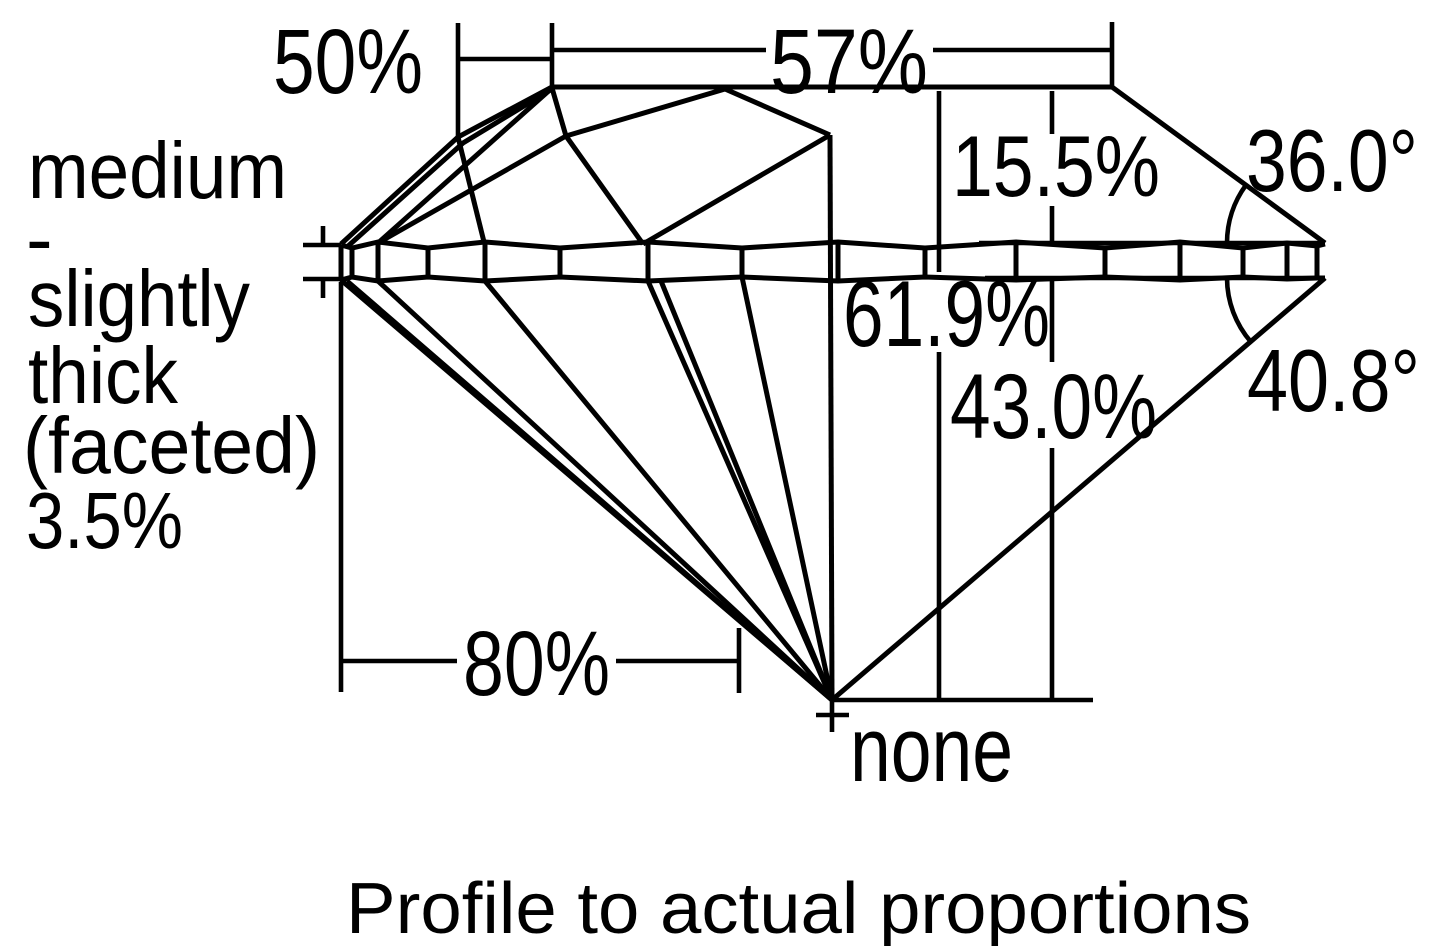  What do you see at coordinates (1236, 213) in the screenshot?
I see `crown-angle-arc` at bounding box center [1236, 213].